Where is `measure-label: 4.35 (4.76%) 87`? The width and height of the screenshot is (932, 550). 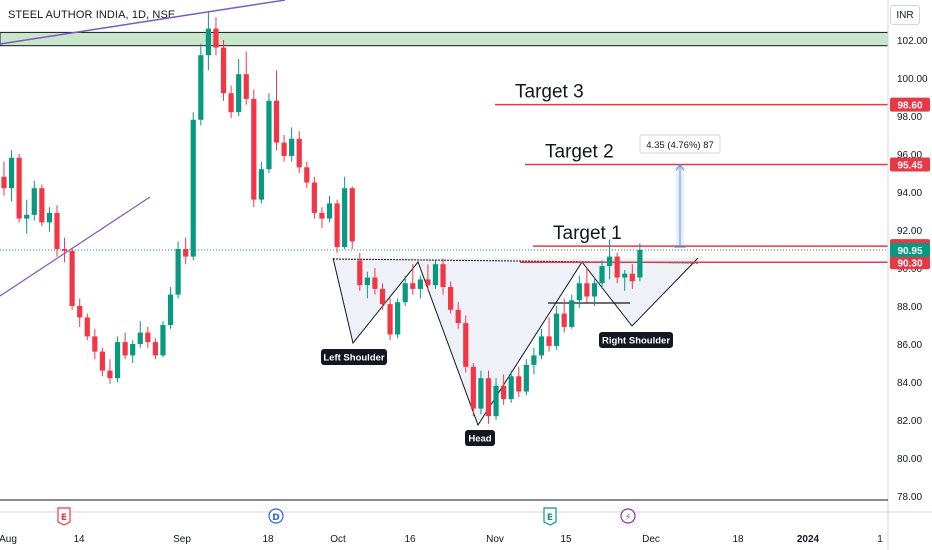 measure-label: 4.35 (4.76%) 87 is located at coordinates (680, 145).